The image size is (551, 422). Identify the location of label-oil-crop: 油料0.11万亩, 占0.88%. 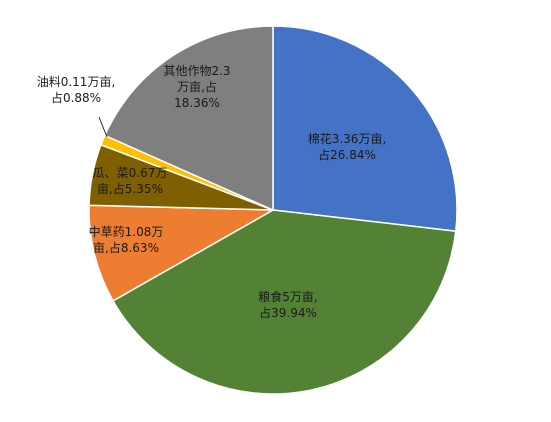
(76, 90).